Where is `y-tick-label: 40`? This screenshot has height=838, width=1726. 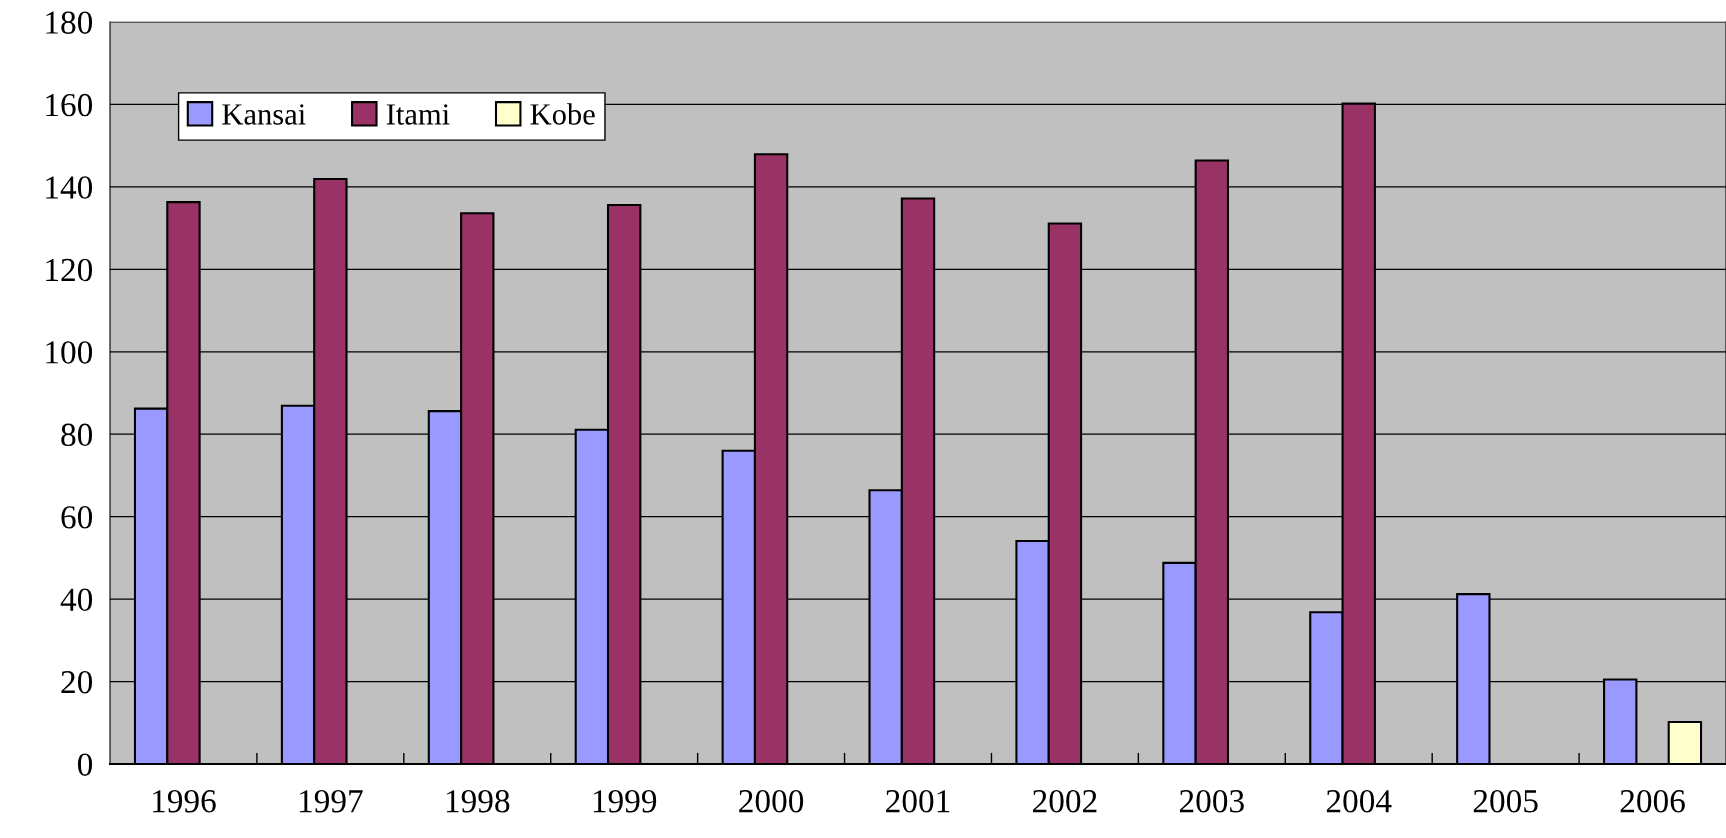
y-tick-label: 40 is located at coordinates (76, 599).